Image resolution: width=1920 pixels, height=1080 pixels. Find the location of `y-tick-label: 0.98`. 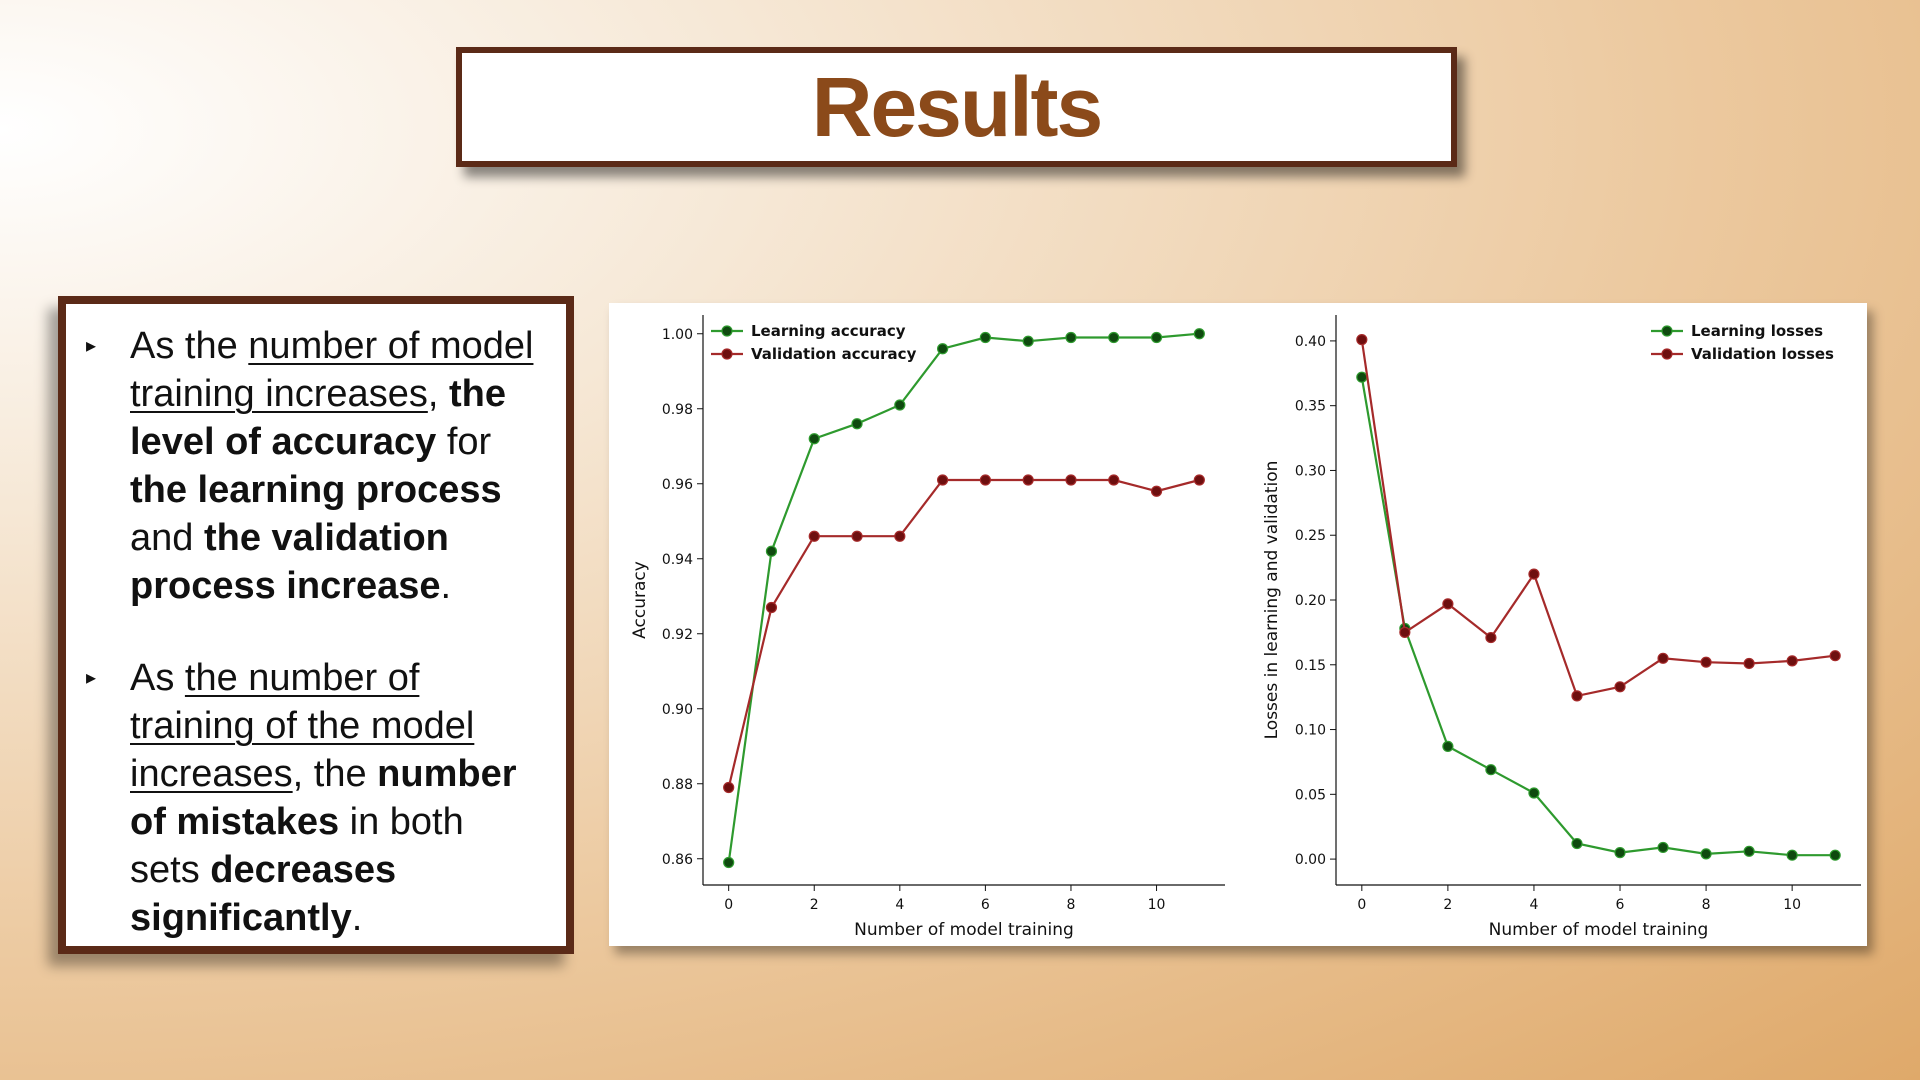

y-tick-label: 0.98 is located at coordinates (677, 410).